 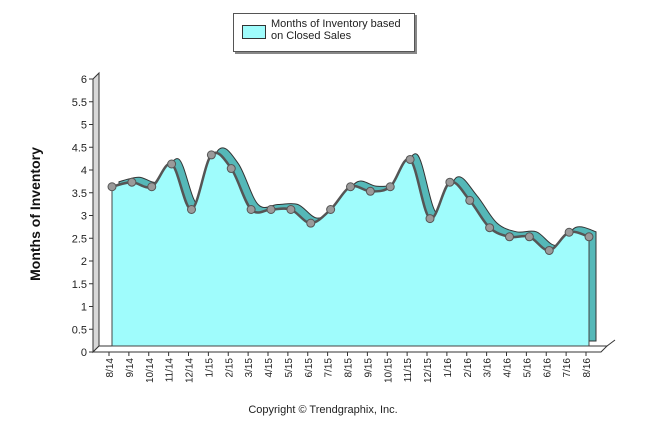 I want to click on x-tick-label: 9/14, so click(x=130, y=368).